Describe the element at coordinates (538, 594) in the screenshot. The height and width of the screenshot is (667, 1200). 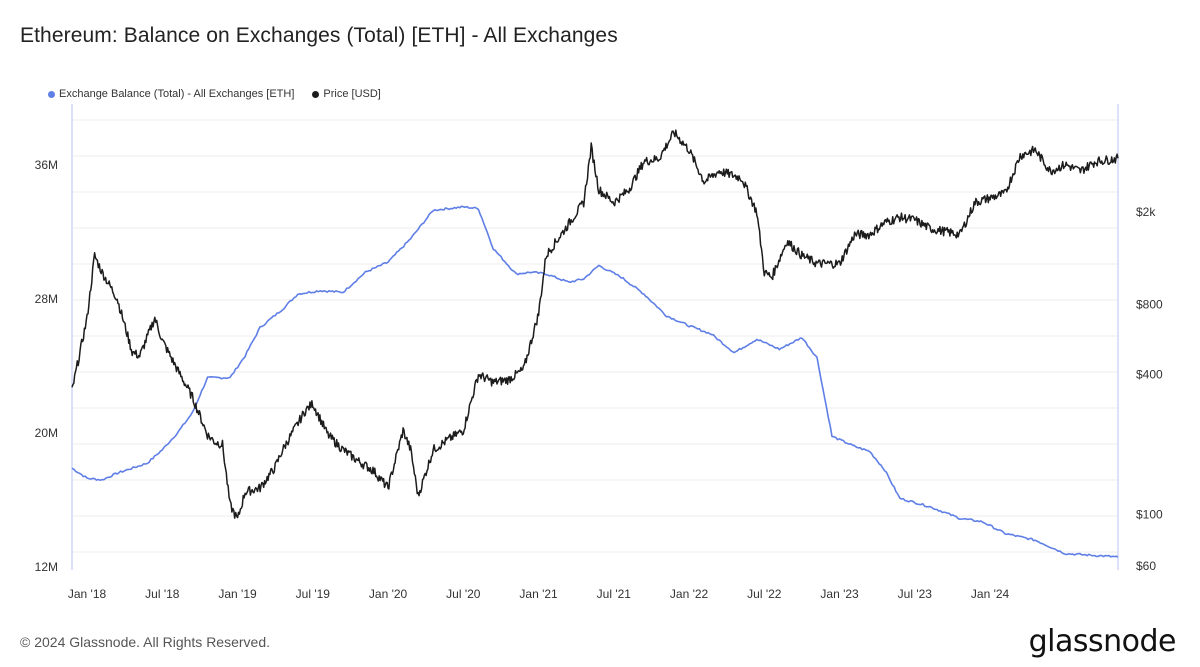
I see `x-tick-label: Jan '21` at that location.